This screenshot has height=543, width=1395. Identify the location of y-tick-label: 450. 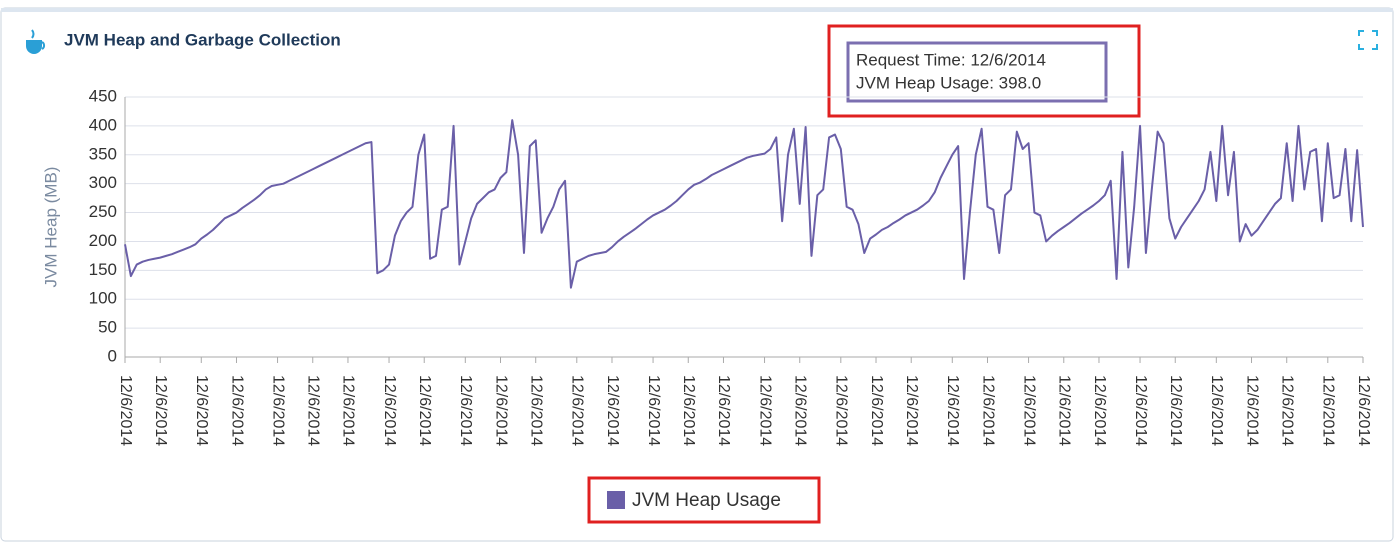
(103, 95).